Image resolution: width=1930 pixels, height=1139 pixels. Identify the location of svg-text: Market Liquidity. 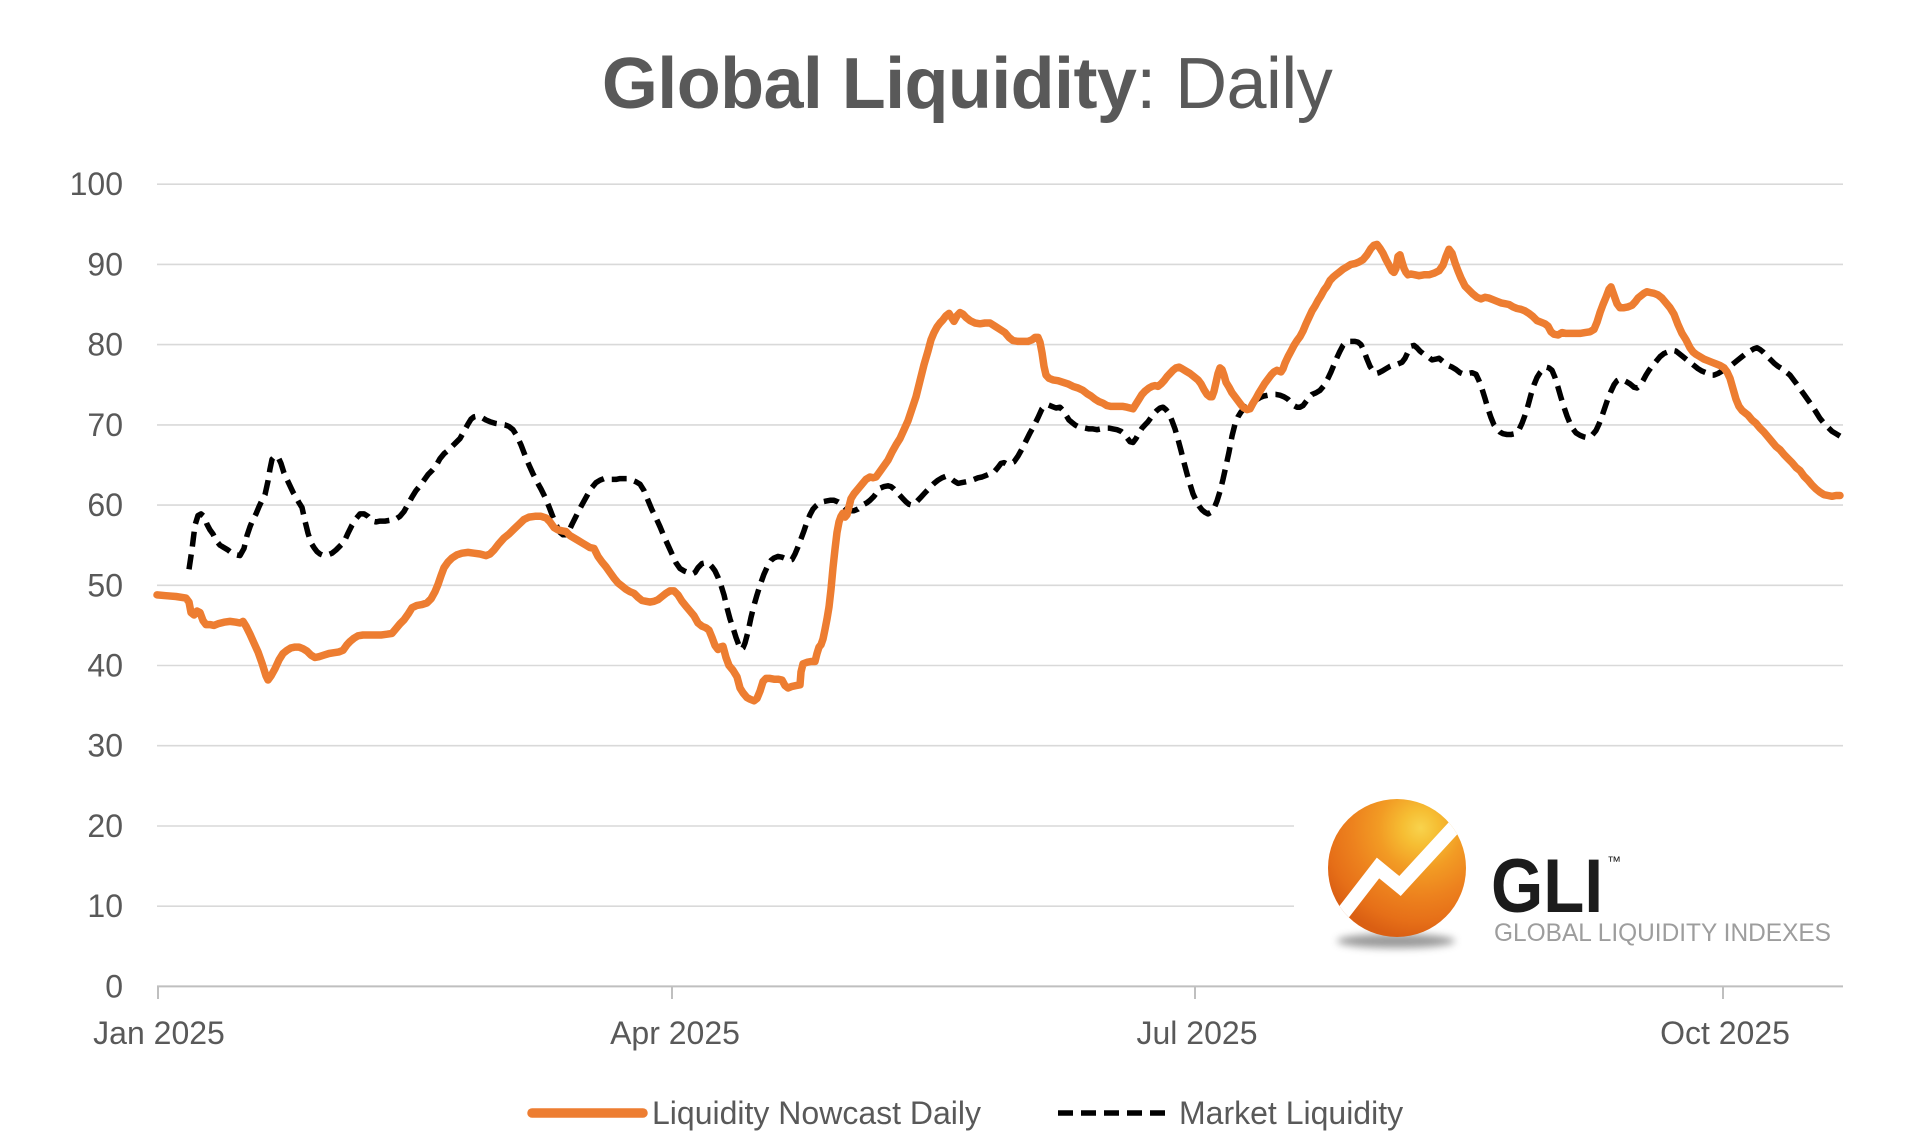
(1291, 1113).